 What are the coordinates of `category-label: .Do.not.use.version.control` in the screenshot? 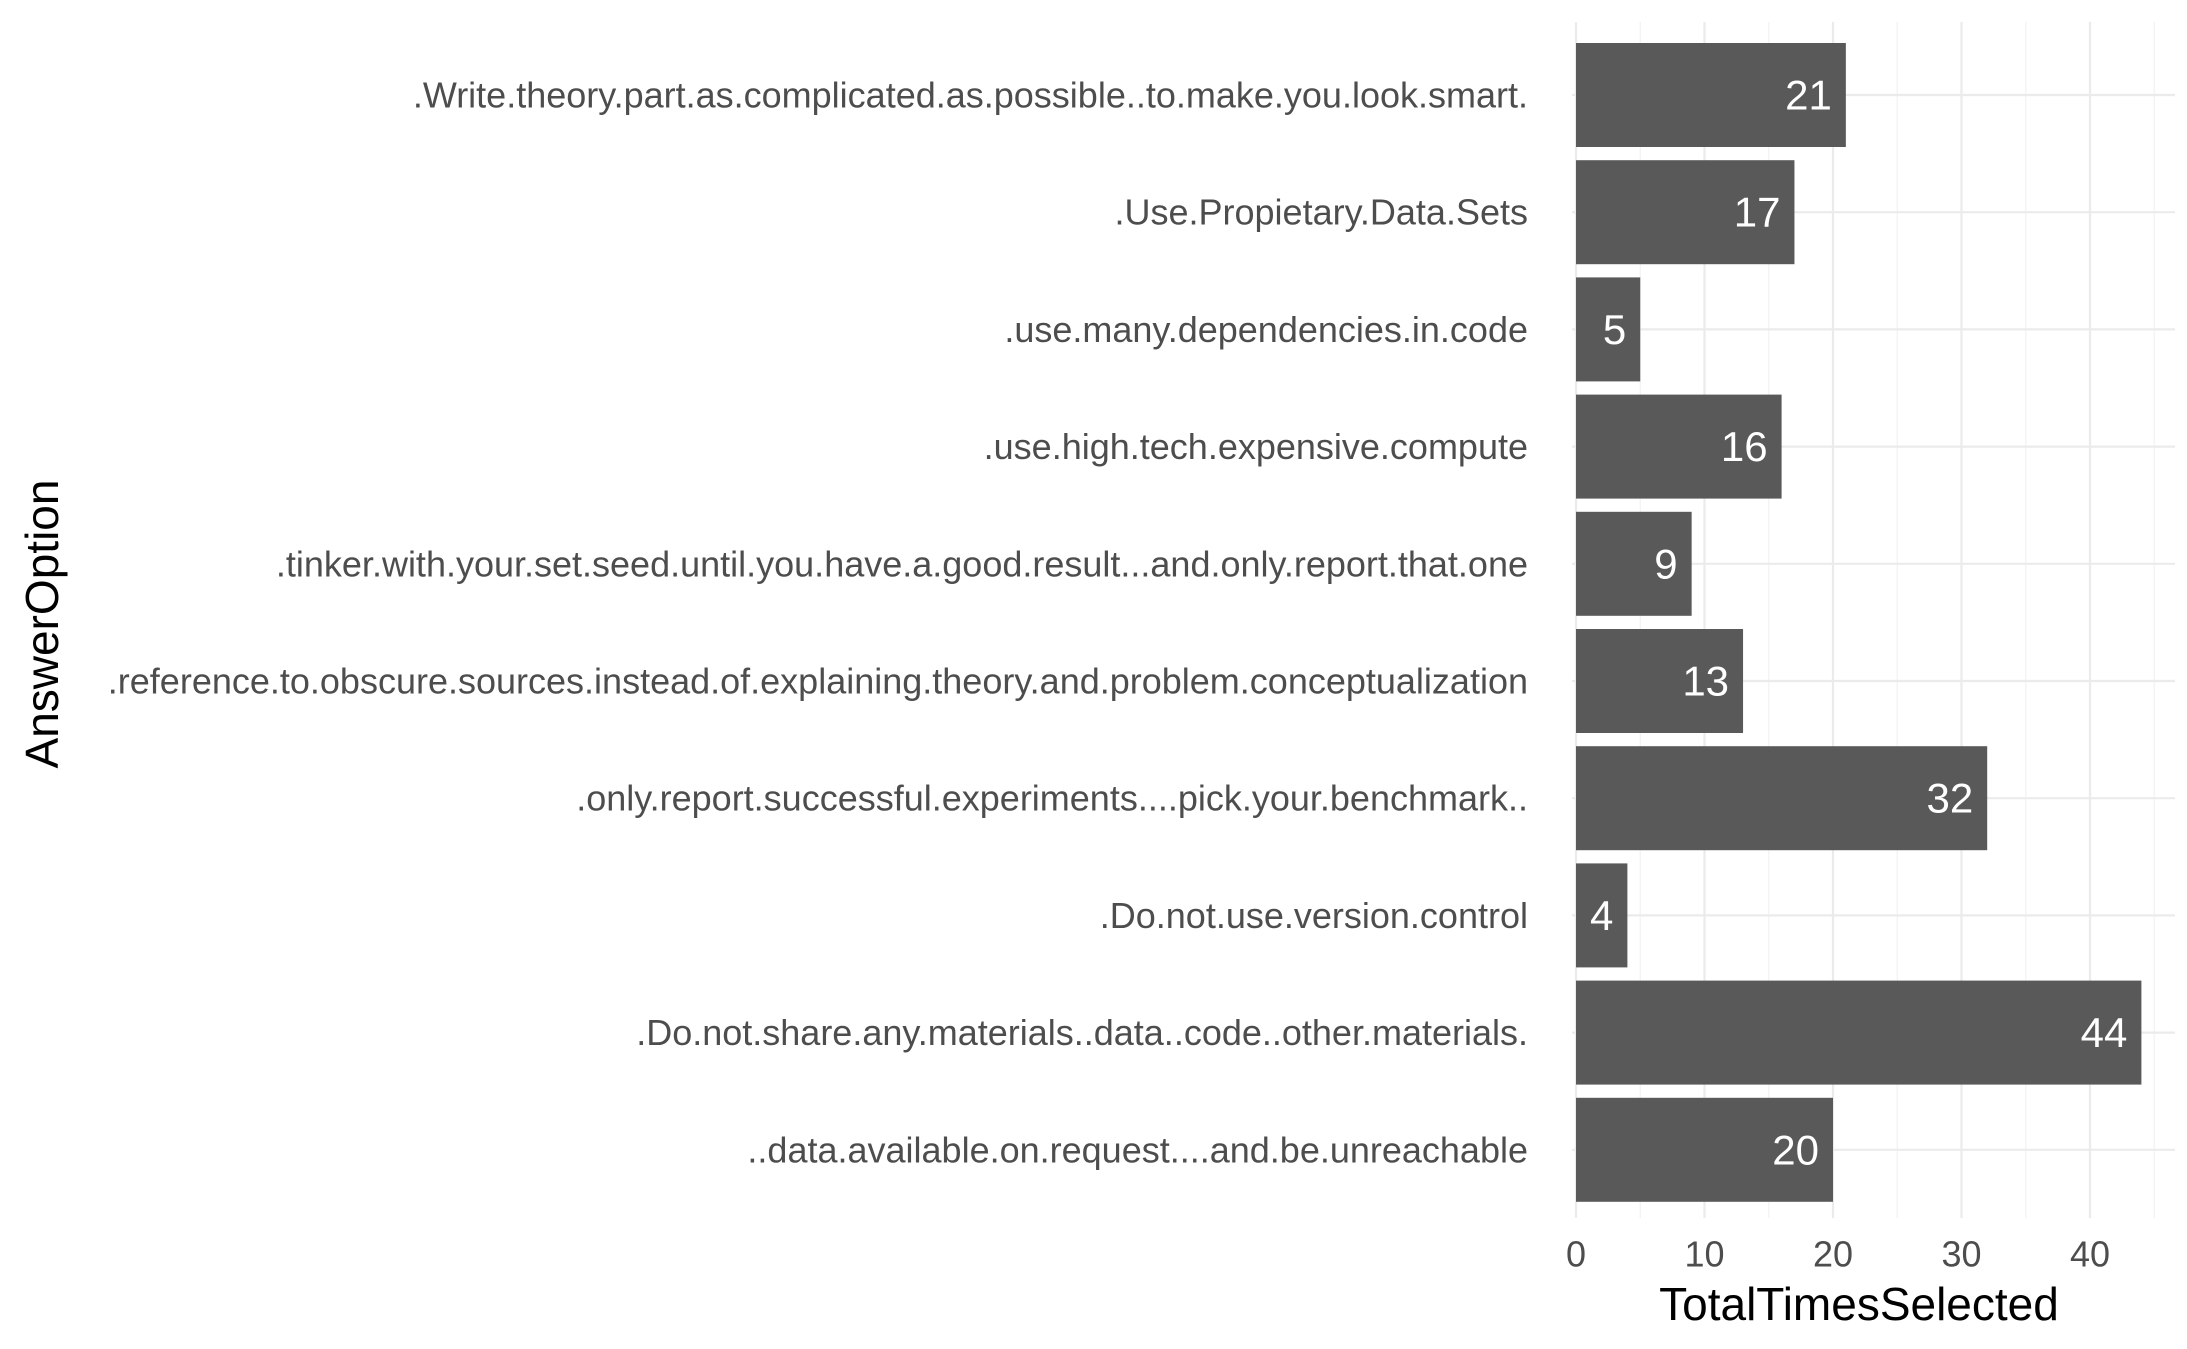 It's located at (1314, 915).